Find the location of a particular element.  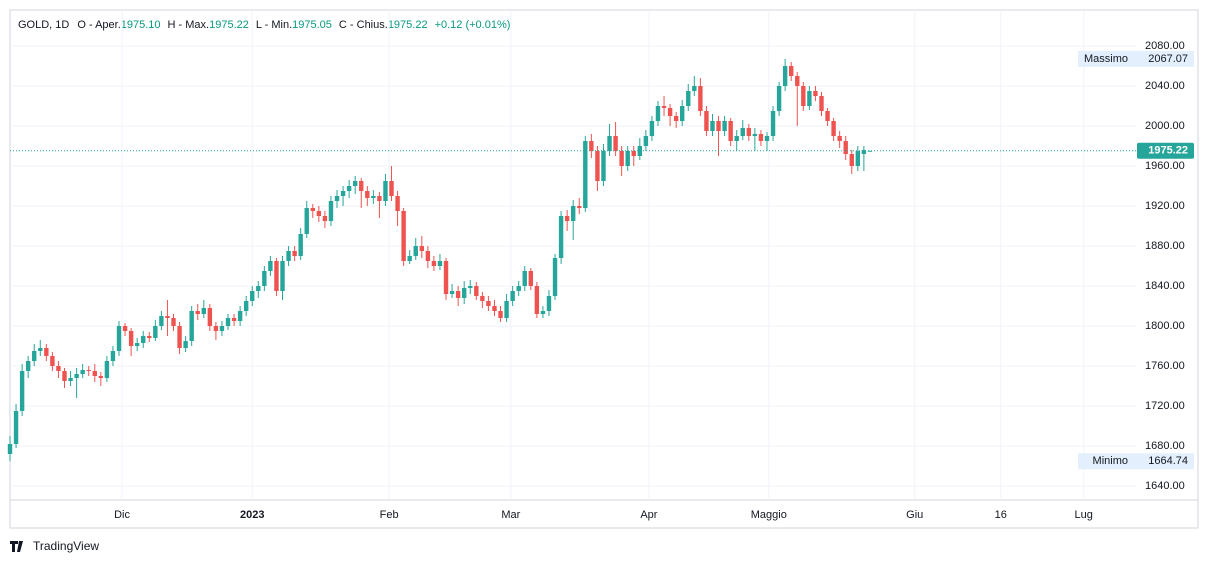

header-open: 1975.10 is located at coordinates (141, 25).